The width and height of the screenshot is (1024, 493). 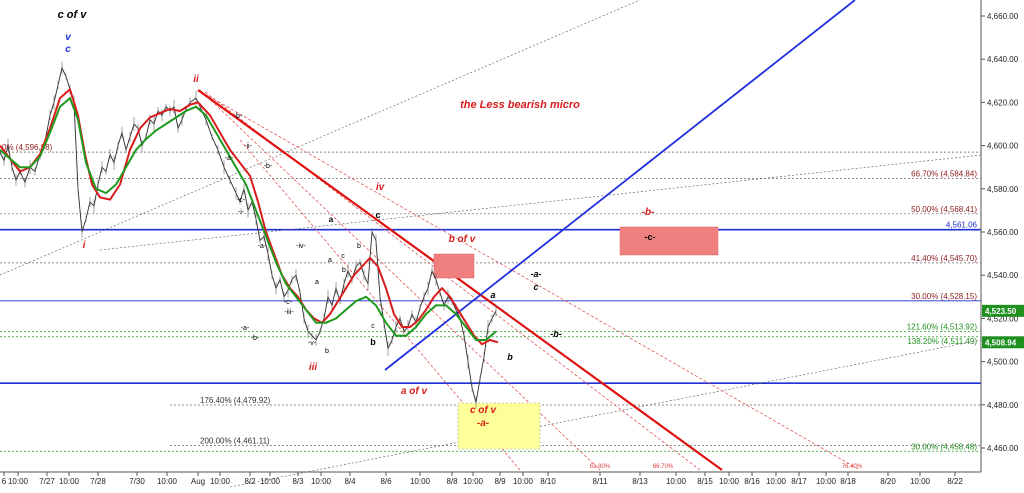 I want to click on wave-label: iii, so click(x=313, y=367).